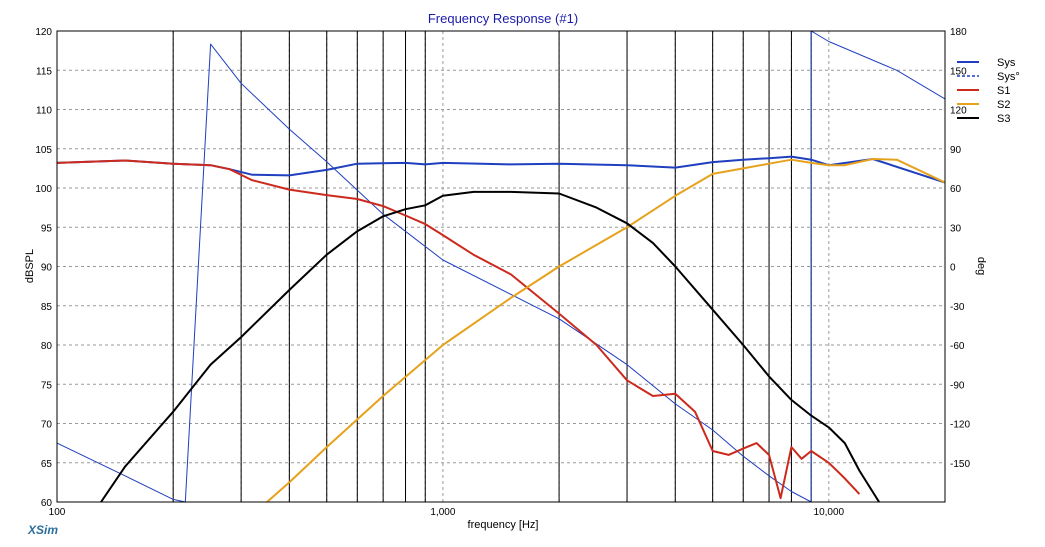 The height and width of the screenshot is (547, 1045). Describe the element at coordinates (957, 307) in the screenshot. I see `y2-tick-label: -30` at that location.